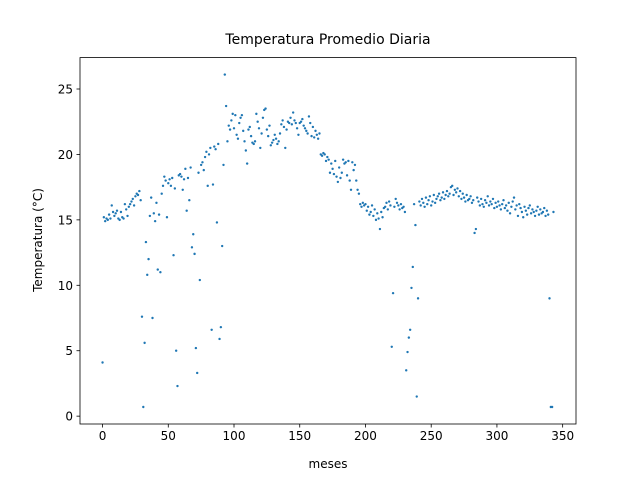 The width and height of the screenshot is (640, 480). I want to click on x-tick-label: 200, so click(365, 436).